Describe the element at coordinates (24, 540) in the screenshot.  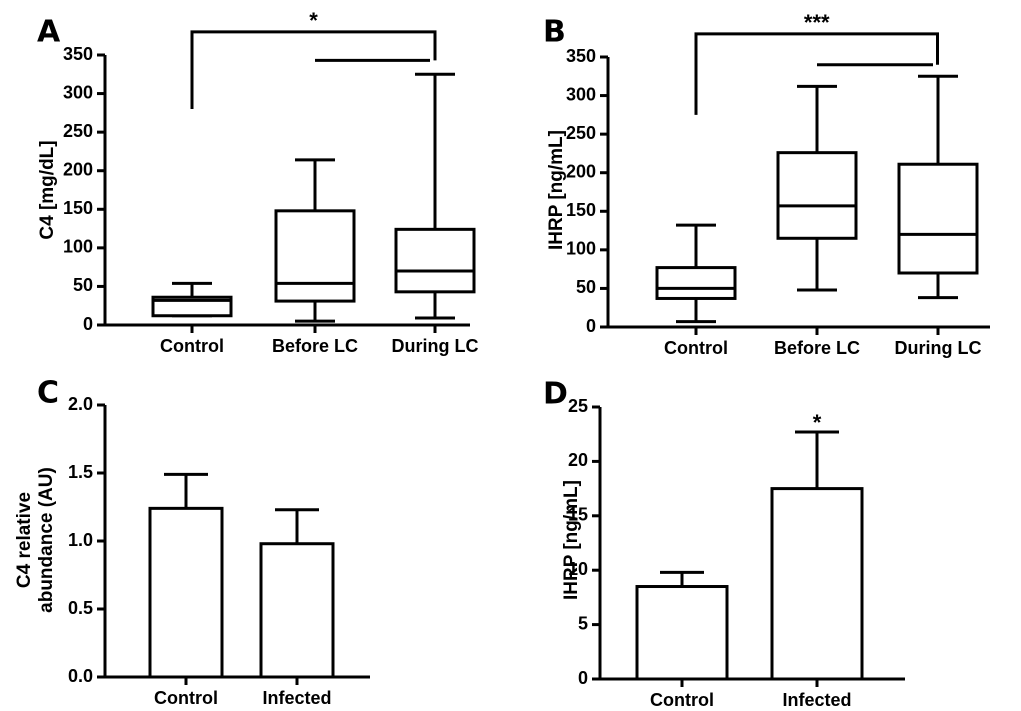
I see `y-axis-title-line: C4 relative` at that location.